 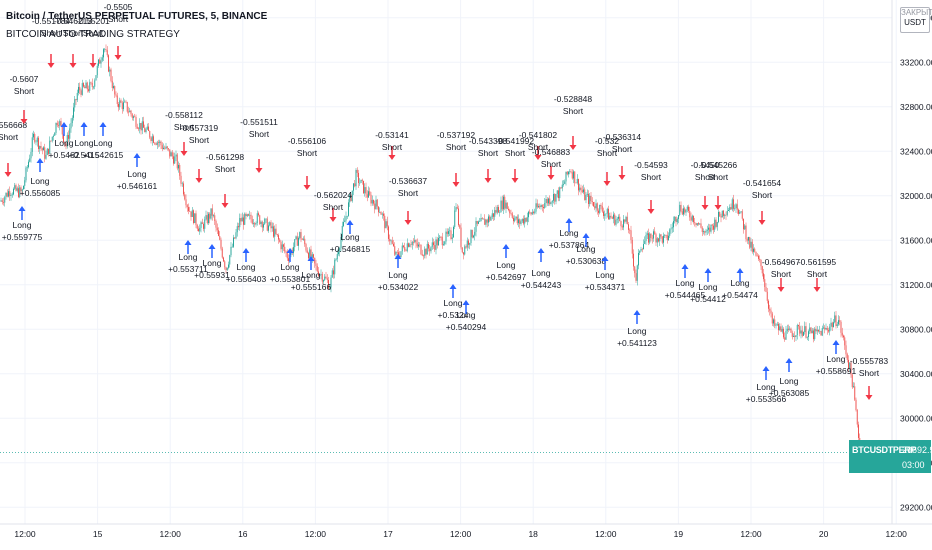 I want to click on strategy-title: BITCOIN AUTO TRADING STRATEGY, so click(x=93, y=34).